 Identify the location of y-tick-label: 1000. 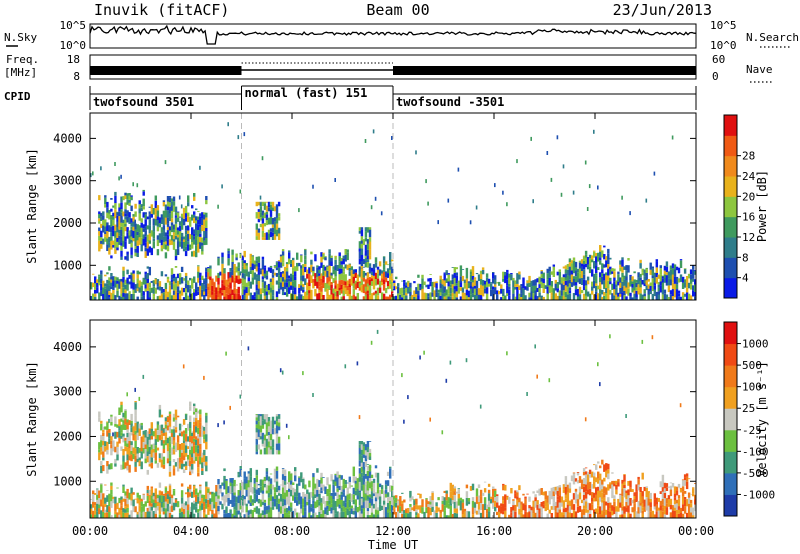
(67, 265).